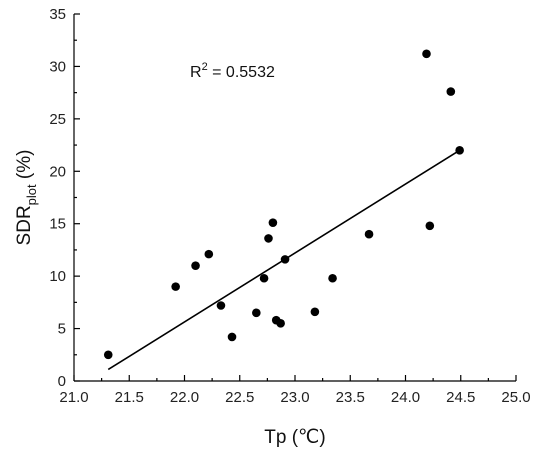  What do you see at coordinates (57, 171) in the screenshot?
I see `y-tick-label: 20` at bounding box center [57, 171].